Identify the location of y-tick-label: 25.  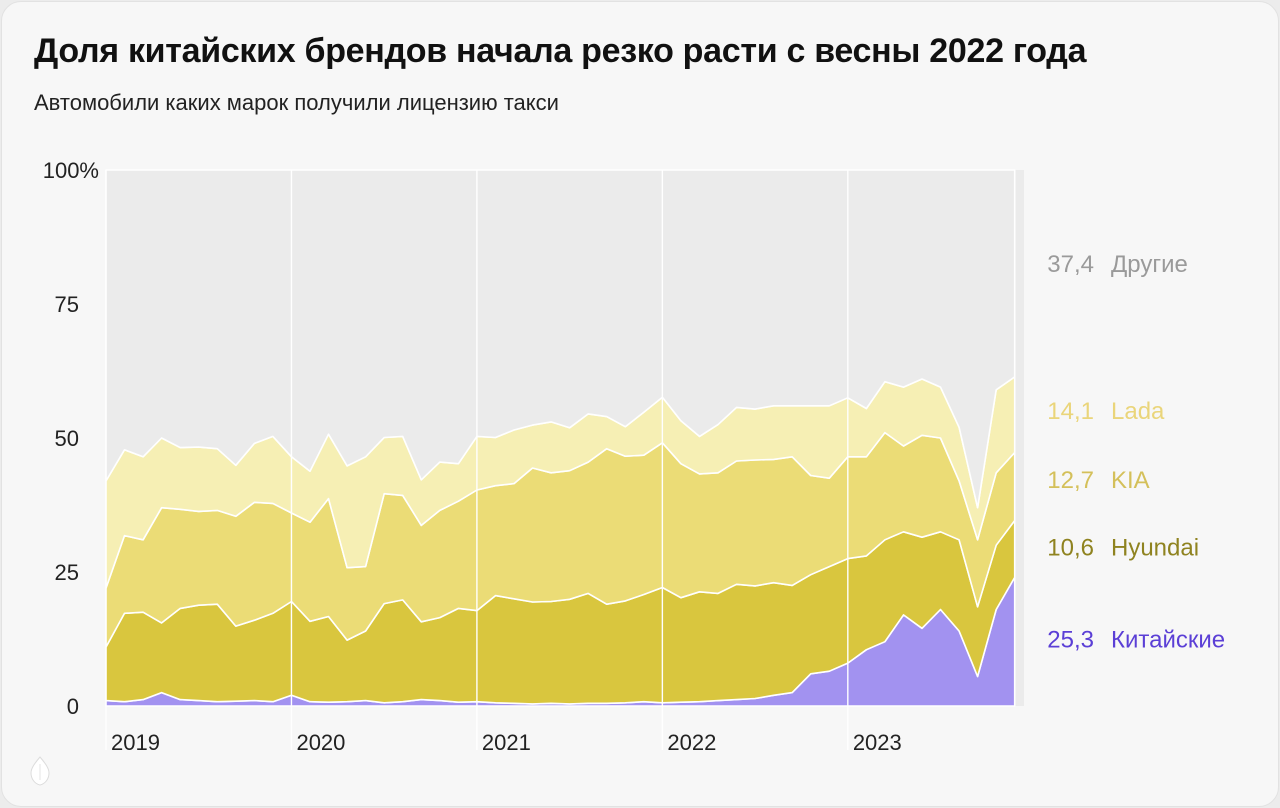
(67, 572).